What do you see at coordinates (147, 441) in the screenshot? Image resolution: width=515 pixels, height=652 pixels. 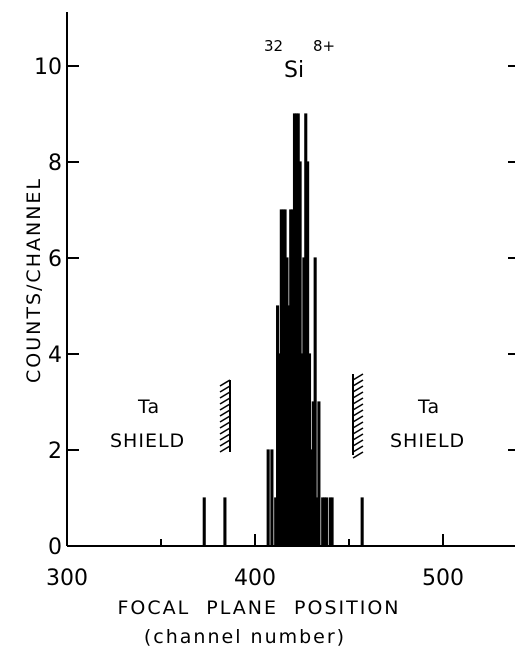 I see `left-shield-label-shield: SHIELD` at bounding box center [147, 441].